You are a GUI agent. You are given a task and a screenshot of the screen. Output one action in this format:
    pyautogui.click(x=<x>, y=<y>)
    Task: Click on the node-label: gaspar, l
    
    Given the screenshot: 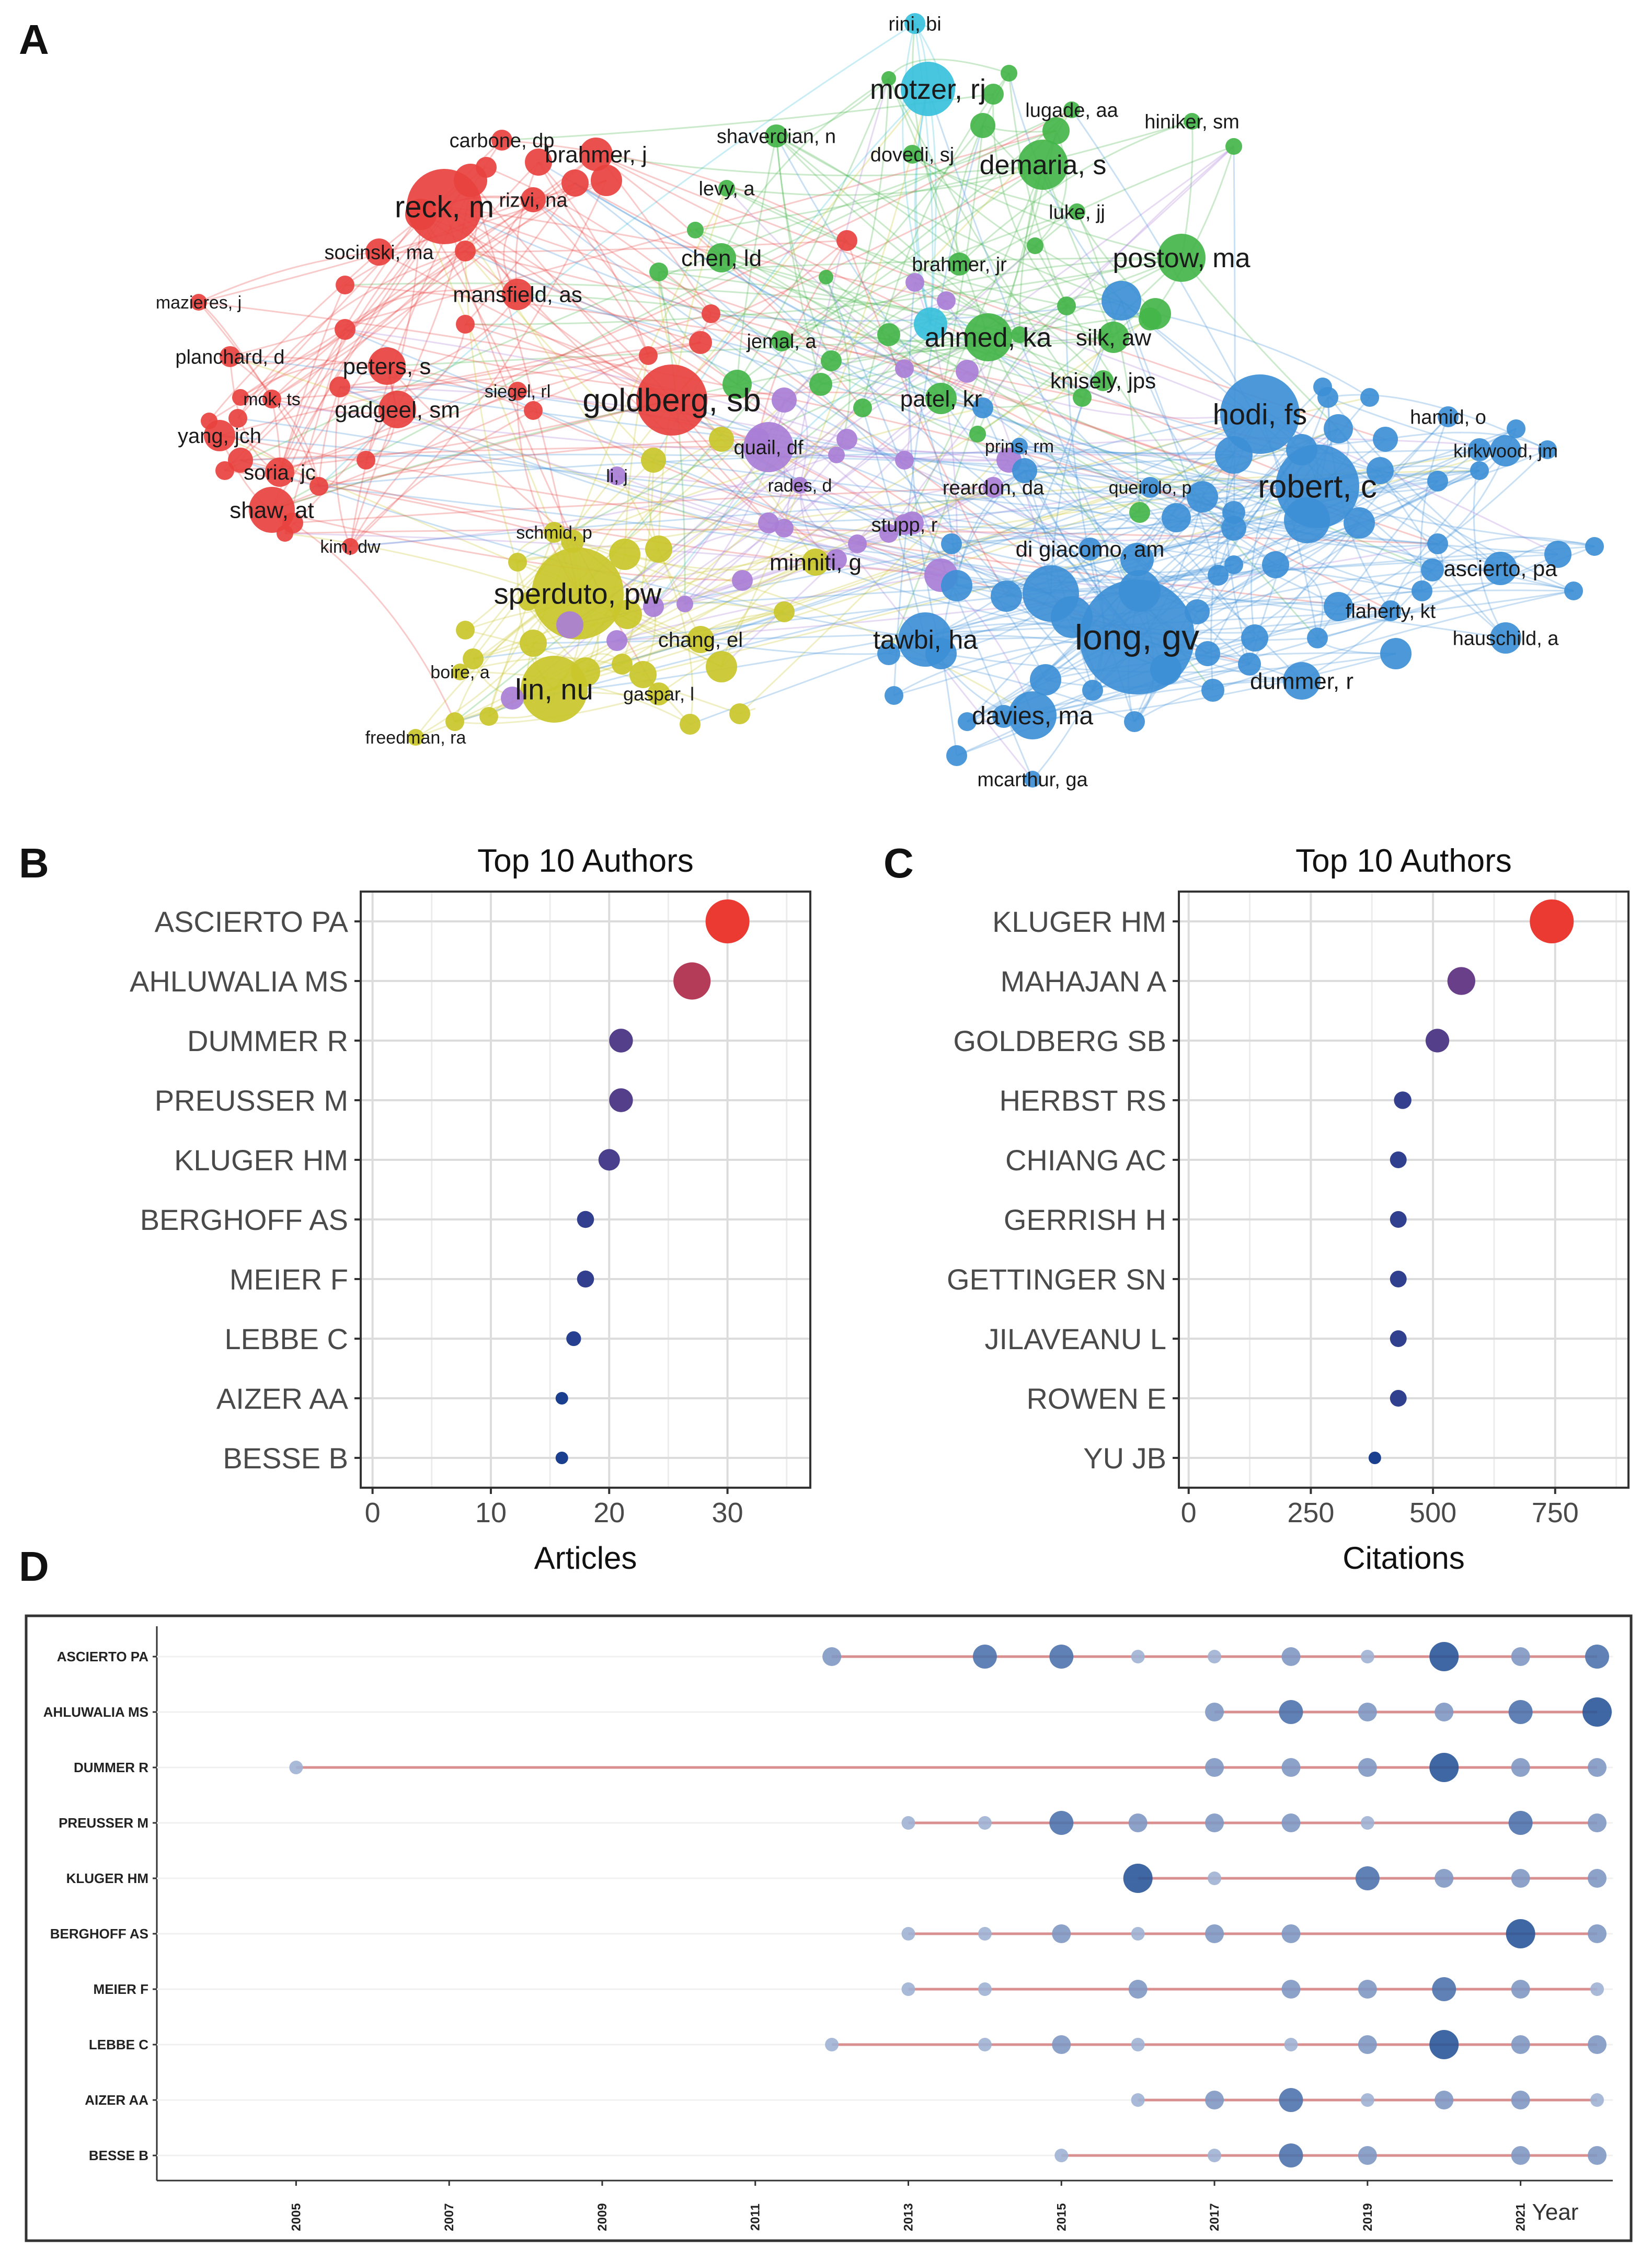 What is the action you would take?
    pyautogui.click(x=658, y=694)
    